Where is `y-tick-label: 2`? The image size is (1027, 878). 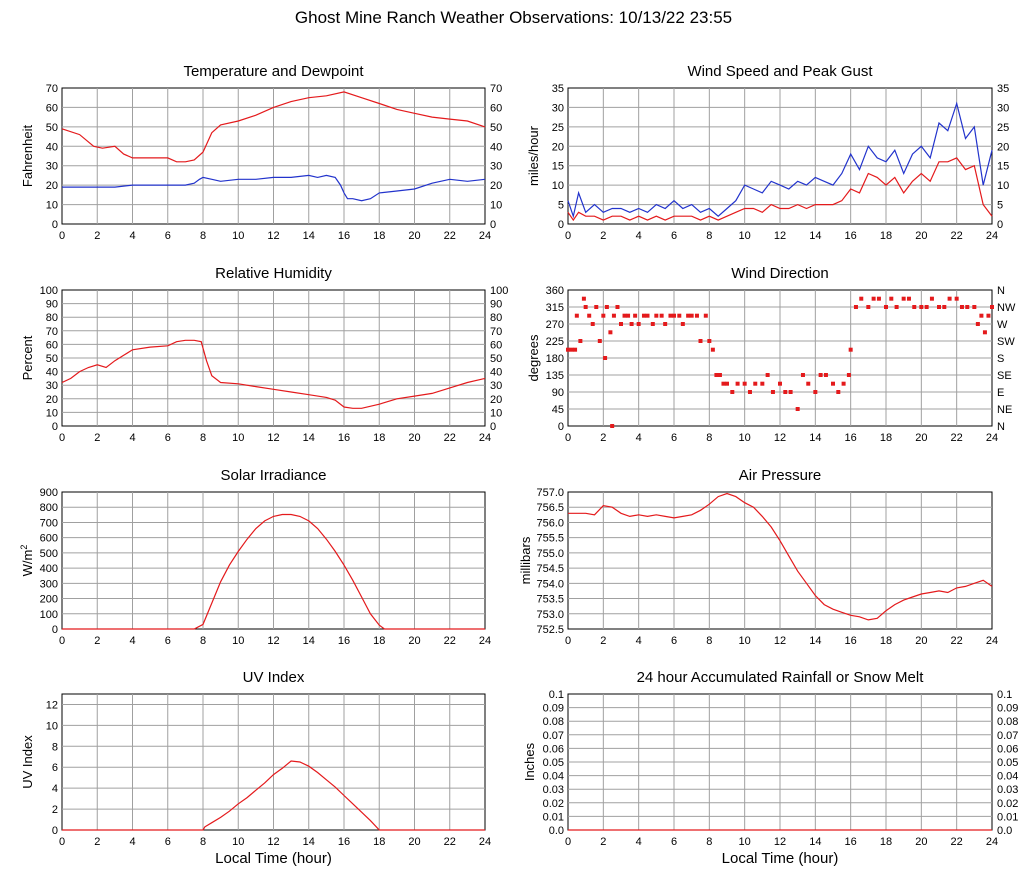 y-tick-label: 2 is located at coordinates (55, 810).